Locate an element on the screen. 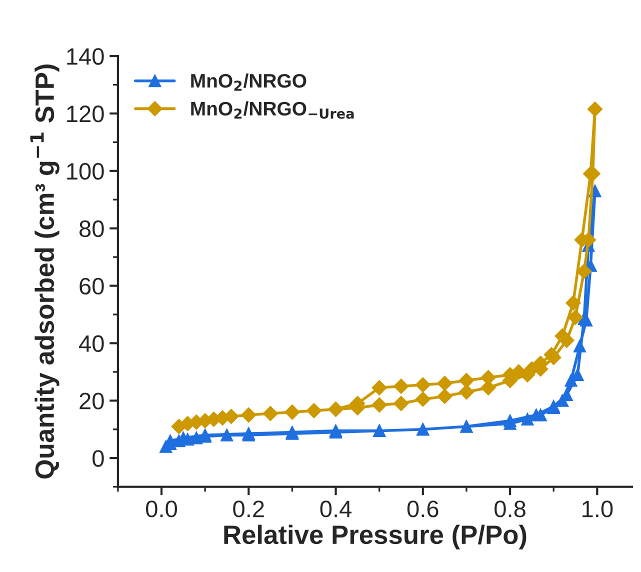 This screenshot has width=641, height=572. x-axis-title: Relative Pressure (P/Po) is located at coordinates (375, 537).